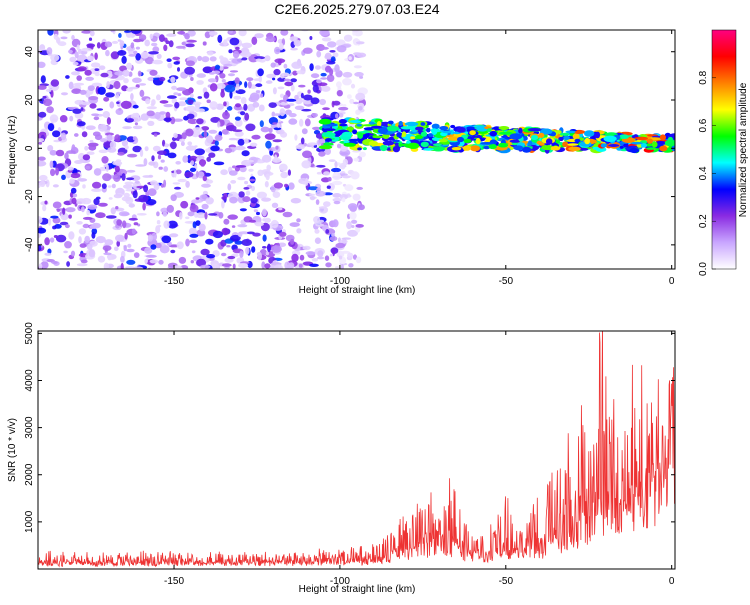  What do you see at coordinates (29, 474) in the screenshot?
I see `snr-ytick-label: 2000` at bounding box center [29, 474].